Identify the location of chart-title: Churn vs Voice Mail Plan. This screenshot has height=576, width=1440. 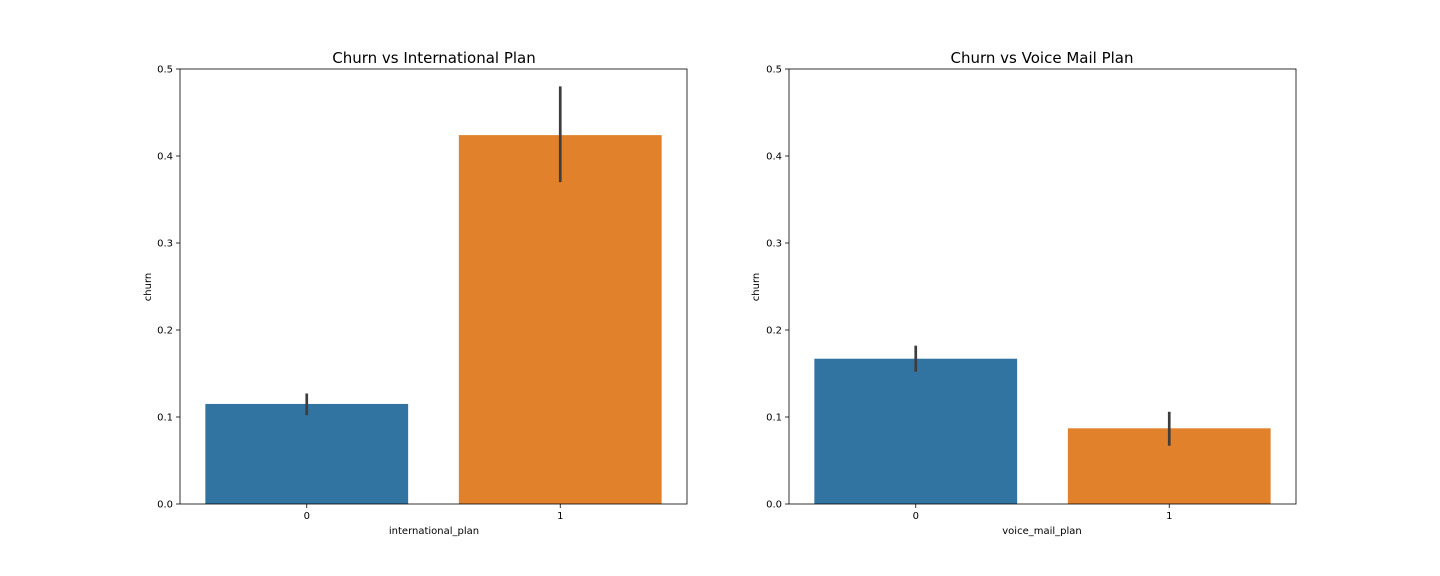
(1042, 58).